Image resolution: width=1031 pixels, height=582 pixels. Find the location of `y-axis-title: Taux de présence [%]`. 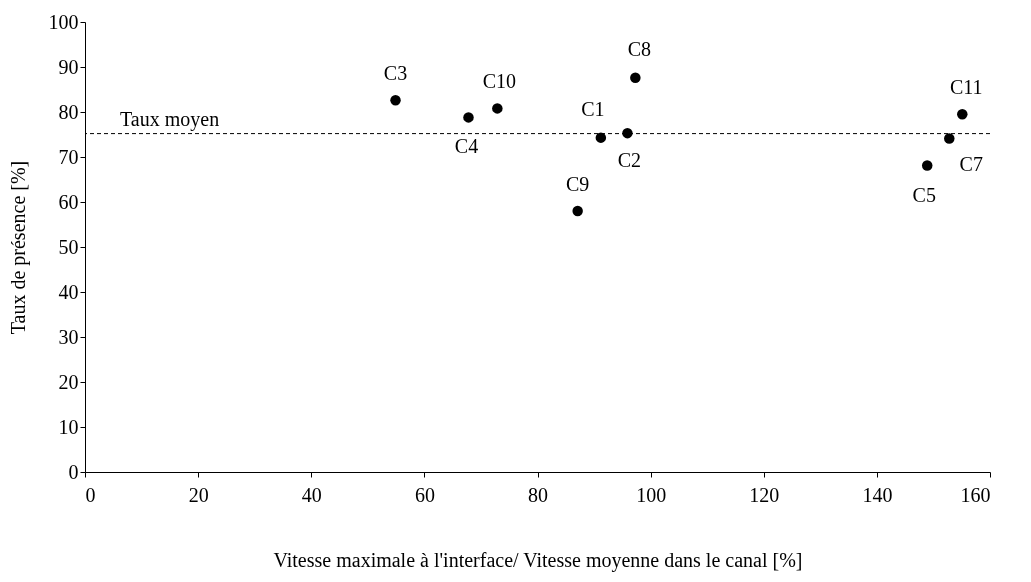

y-axis-title: Taux de présence [%] is located at coordinates (18, 247).